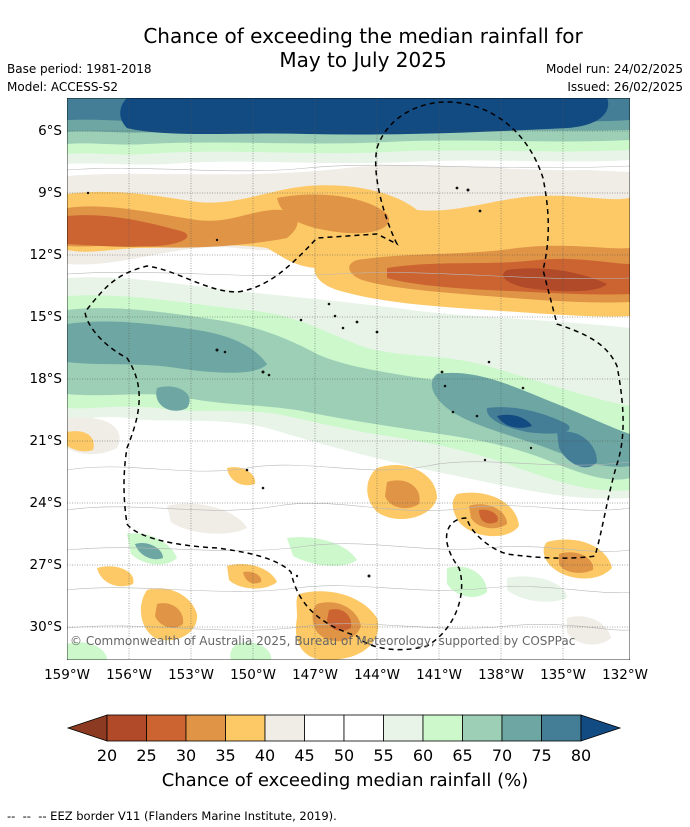 The height and width of the screenshot is (827, 690). What do you see at coordinates (46, 565) in the screenshot?
I see `lat-label-27s: 27°S` at bounding box center [46, 565].